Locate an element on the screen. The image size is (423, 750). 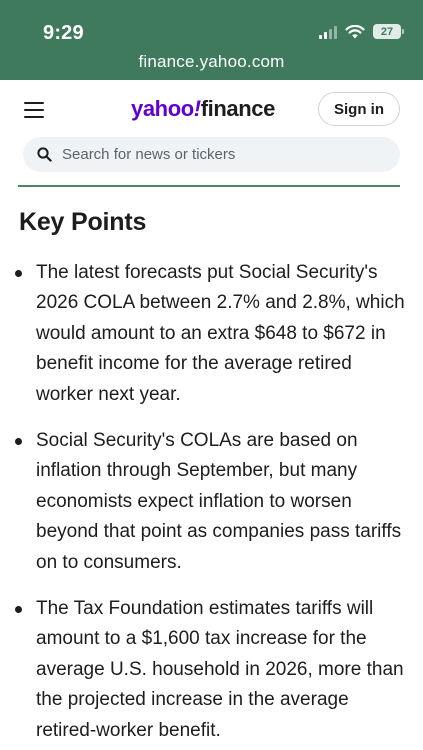
logo-product-text: finance is located at coordinates (238, 108).